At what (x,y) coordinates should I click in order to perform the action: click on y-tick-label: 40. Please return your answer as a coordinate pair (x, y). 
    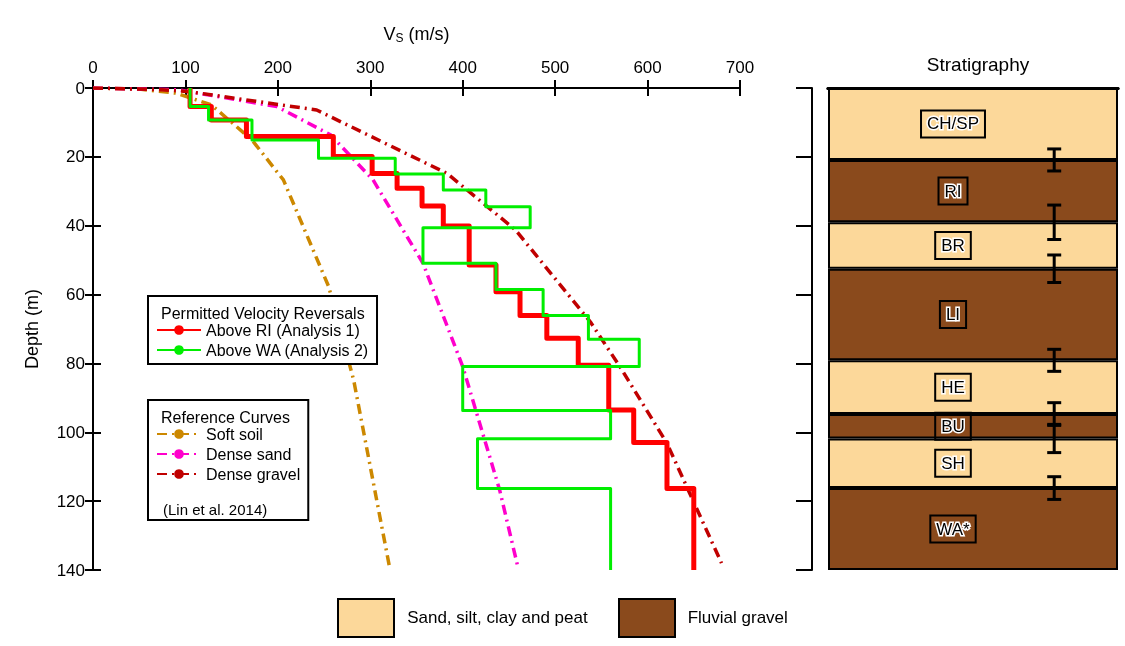
    Looking at the image, I should click on (75, 226).